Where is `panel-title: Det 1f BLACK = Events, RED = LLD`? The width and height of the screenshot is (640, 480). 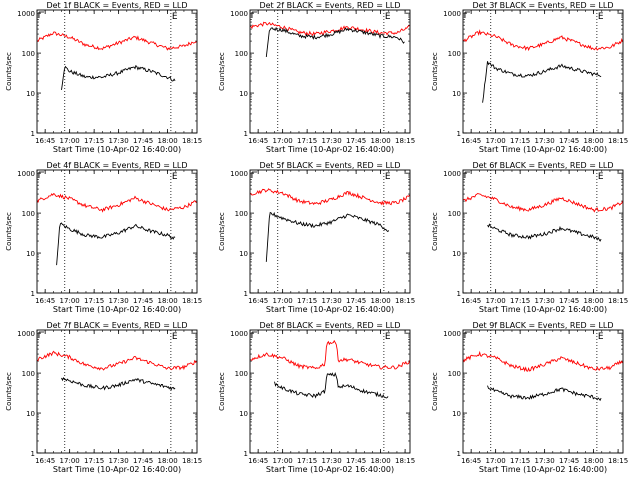 panel-title: Det 1f BLACK = Events, RED = LLD is located at coordinates (116, 5).